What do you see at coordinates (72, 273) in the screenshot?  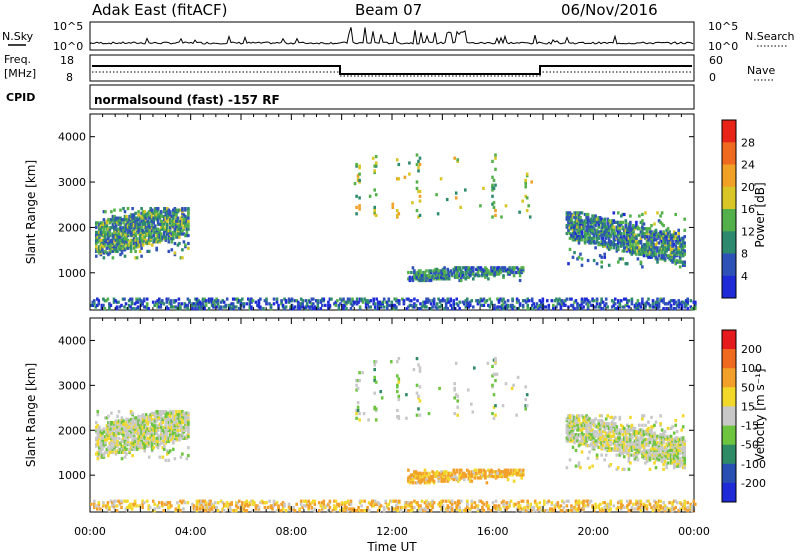 I see `y-tick-label: 1000` at bounding box center [72, 273].